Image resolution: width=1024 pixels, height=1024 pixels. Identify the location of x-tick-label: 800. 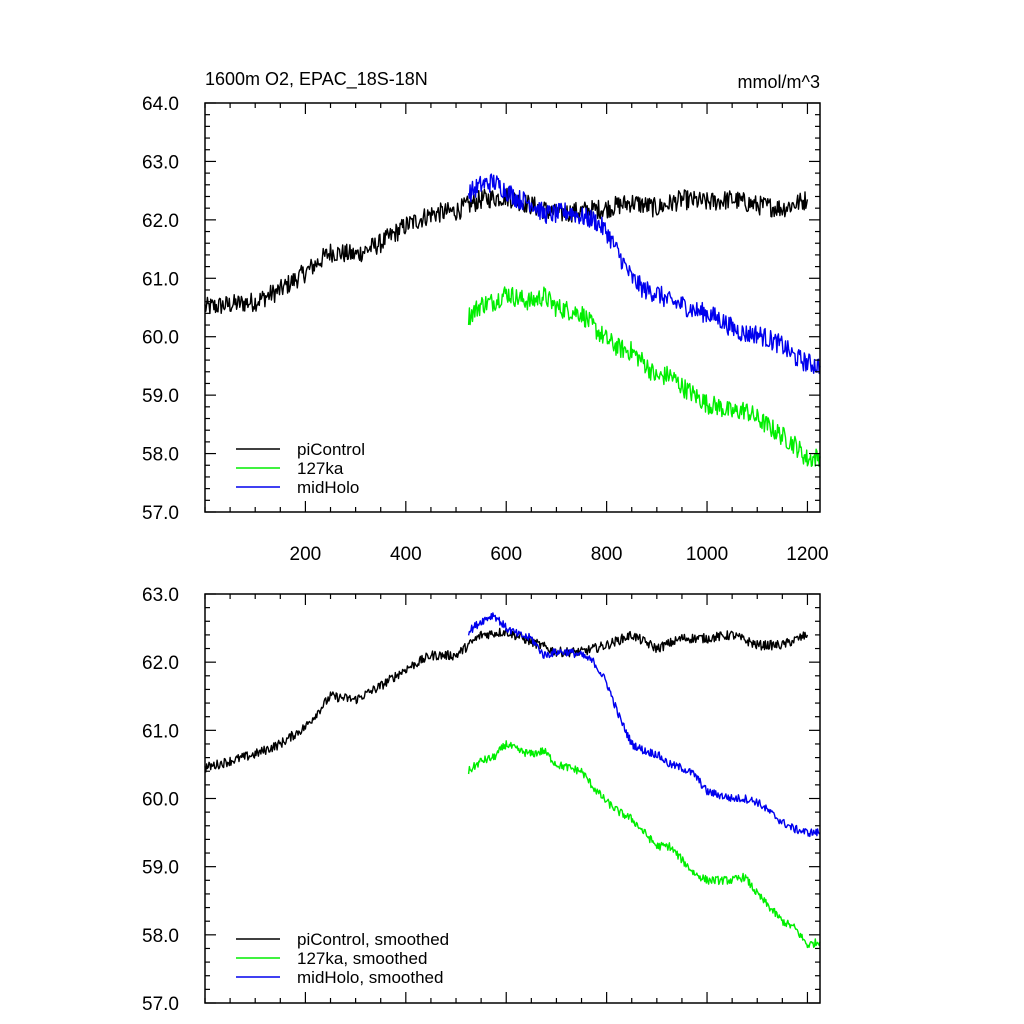
(607, 554).